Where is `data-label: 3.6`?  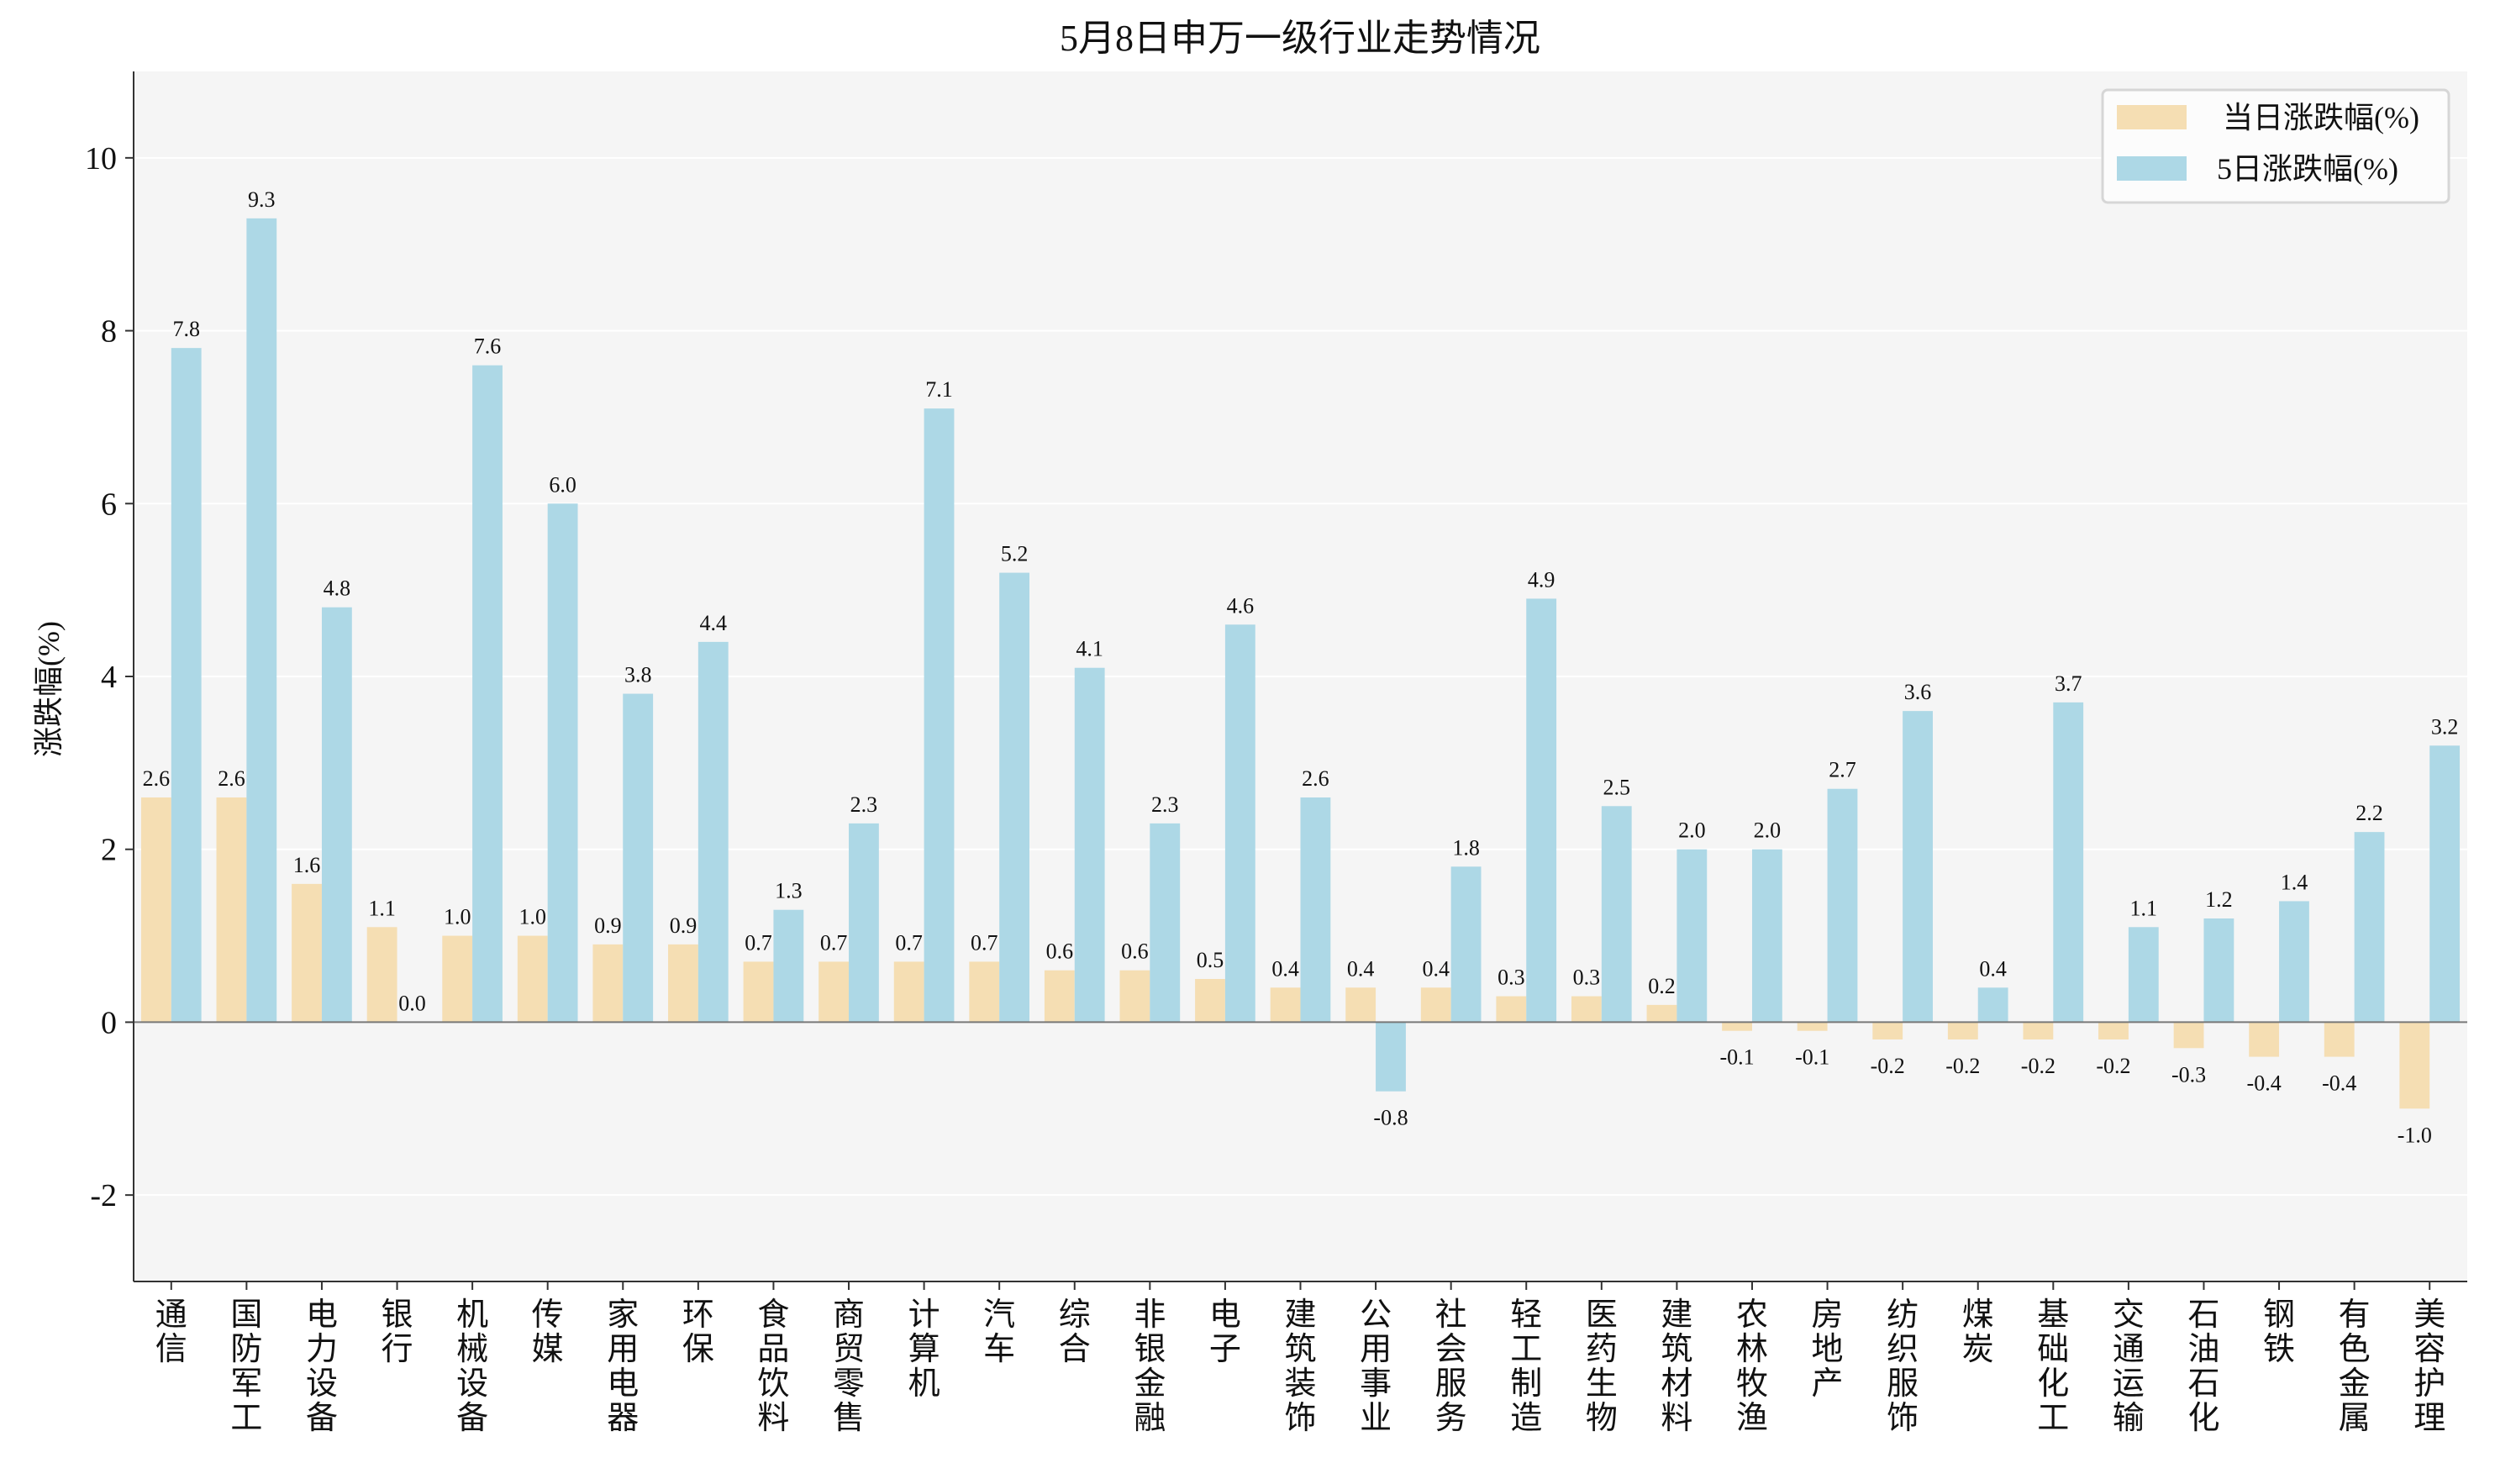 data-label: 3.6 is located at coordinates (1918, 692).